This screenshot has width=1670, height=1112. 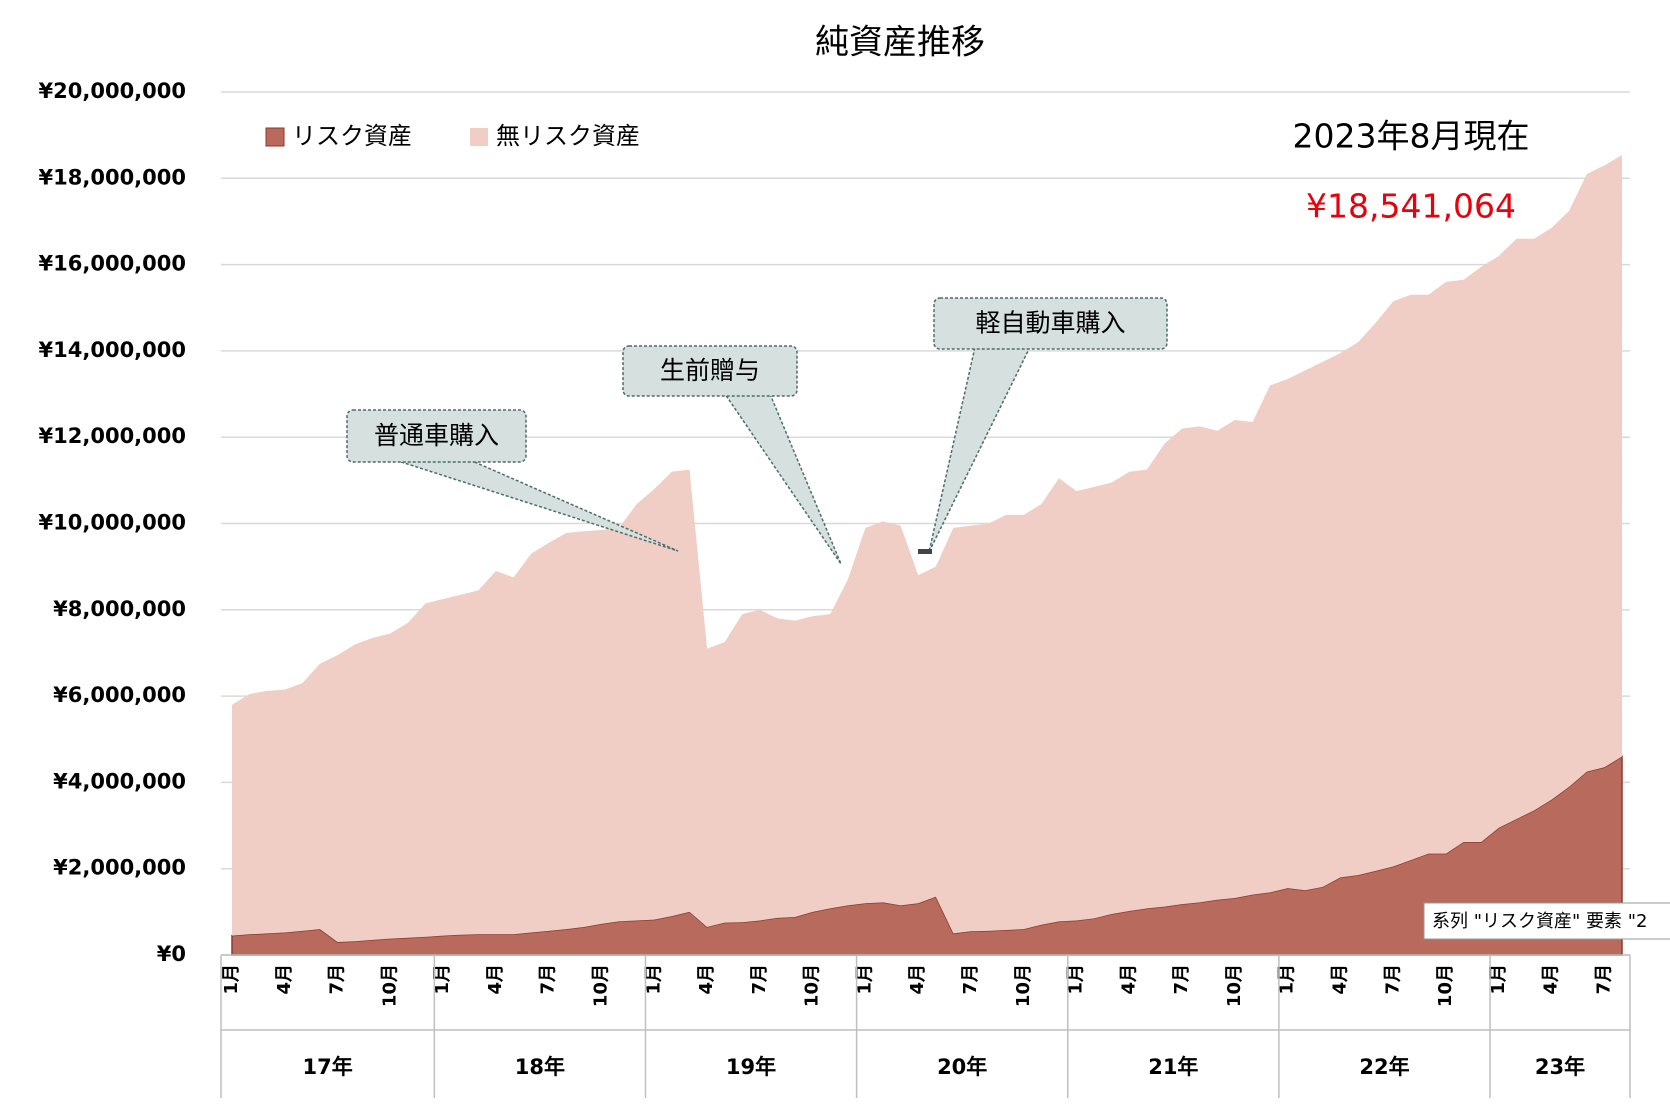 I want to click on y-tick-label: ¥2,000,000, so click(x=119, y=868).